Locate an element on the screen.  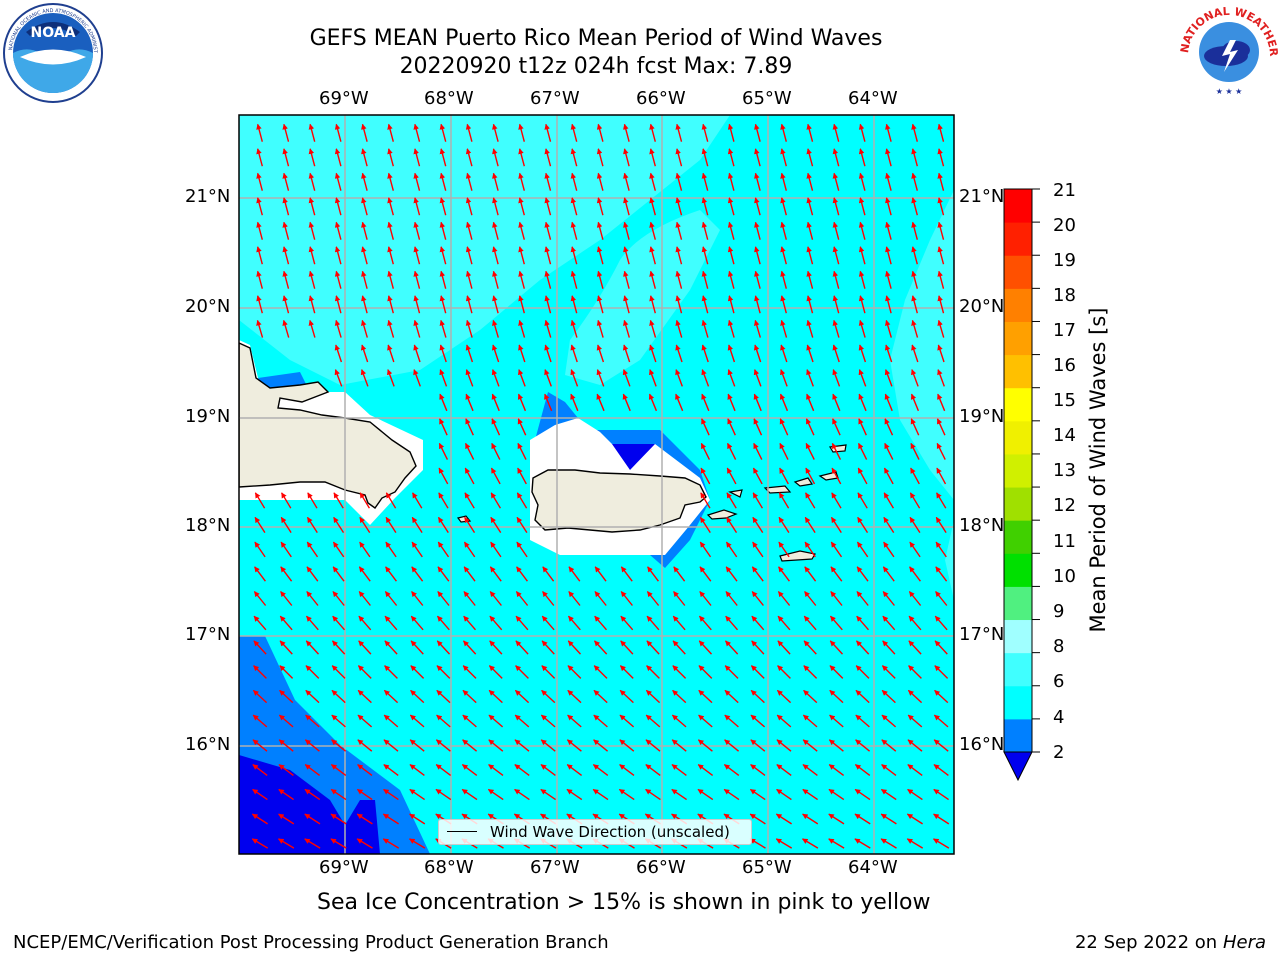
colorbar-tick-label: 16 is located at coordinates (1064, 365).